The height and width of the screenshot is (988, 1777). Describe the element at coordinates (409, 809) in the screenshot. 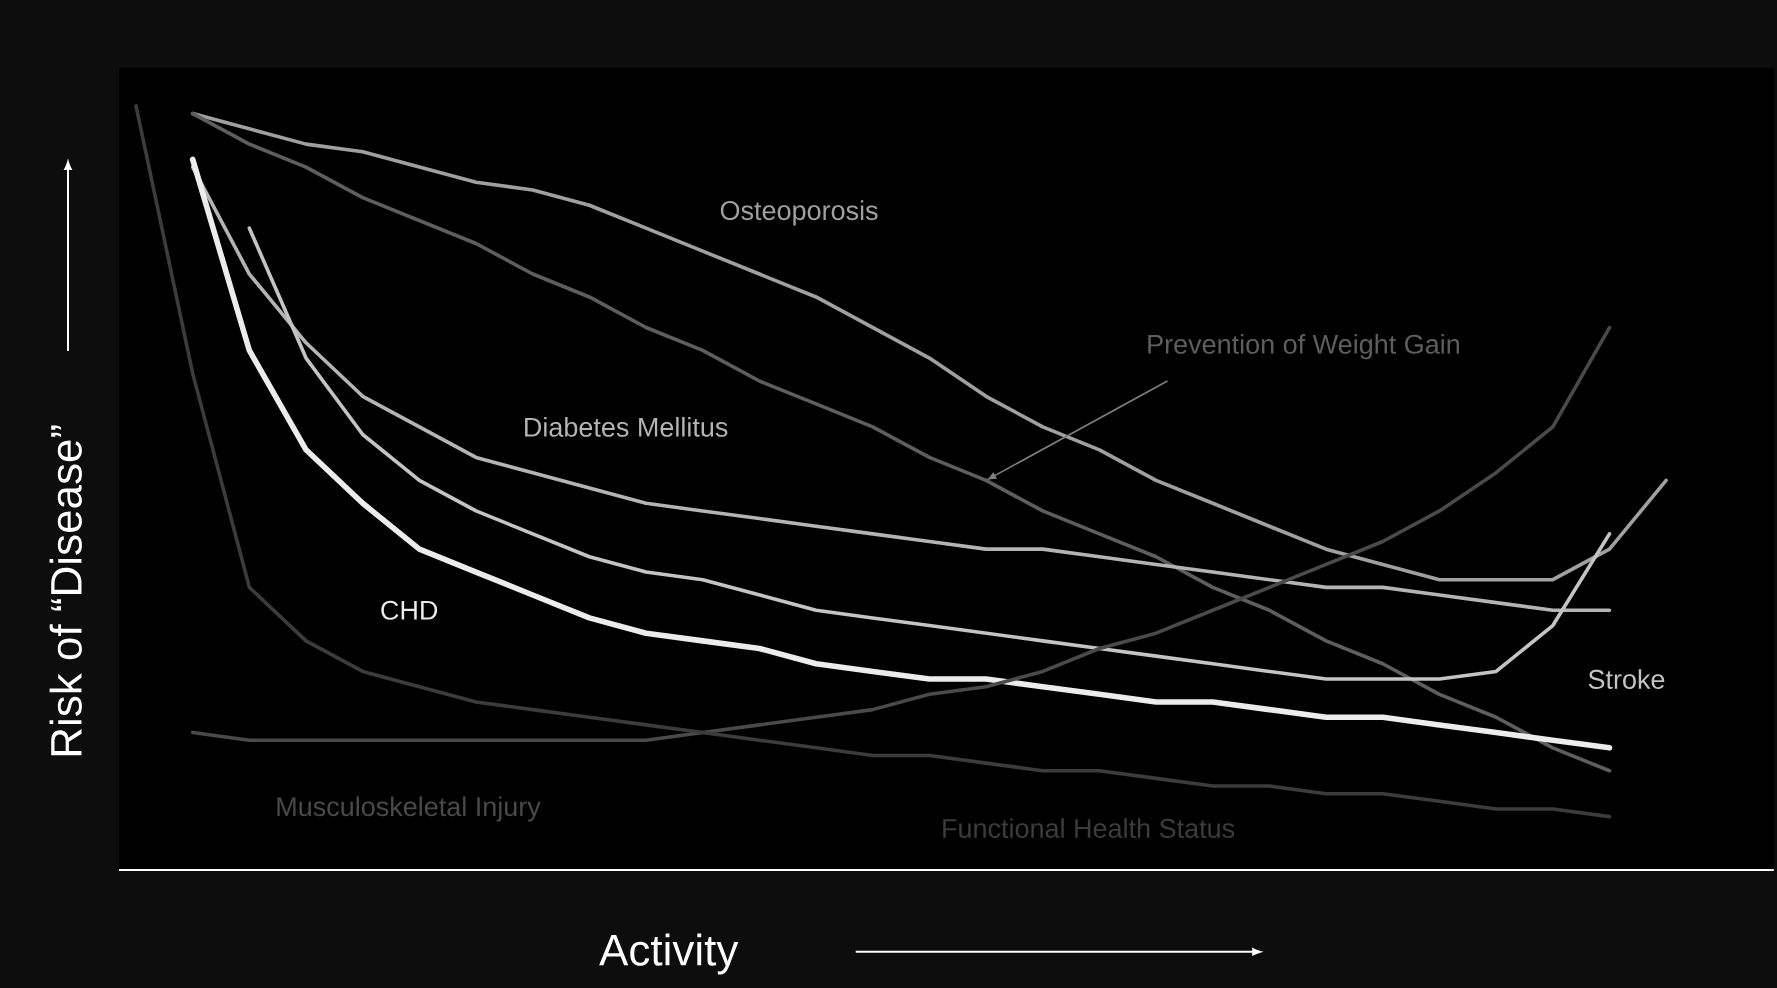

I see `text: Musculoskeletal Injury` at that location.